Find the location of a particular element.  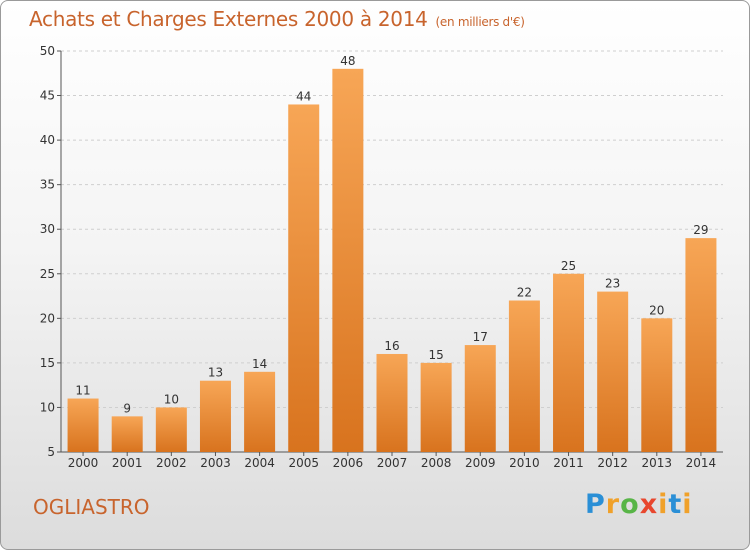

bar-2003 is located at coordinates (215, 416).